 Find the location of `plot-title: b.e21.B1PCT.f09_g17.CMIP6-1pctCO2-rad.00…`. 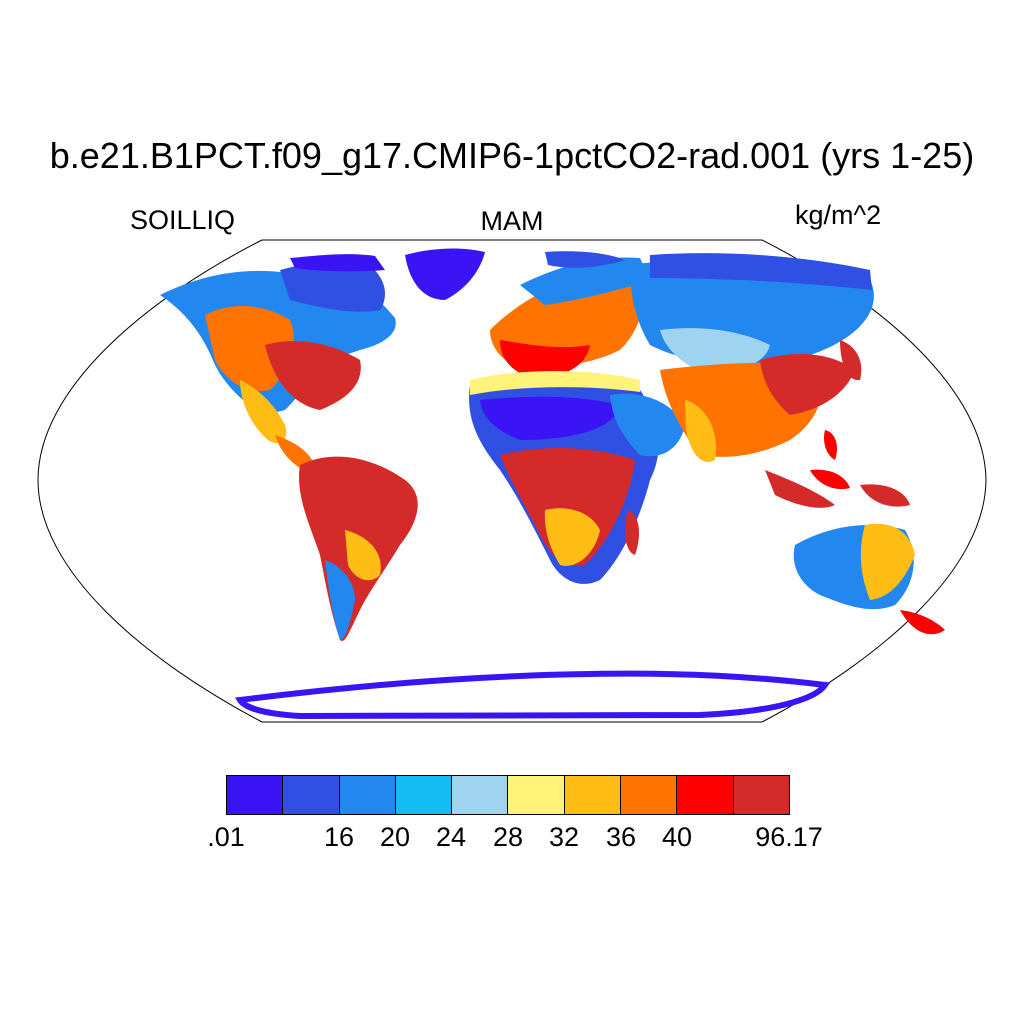

plot-title: b.e21.B1PCT.f09_g17.CMIP6-1pctCO2-rad.00… is located at coordinates (512, 155).